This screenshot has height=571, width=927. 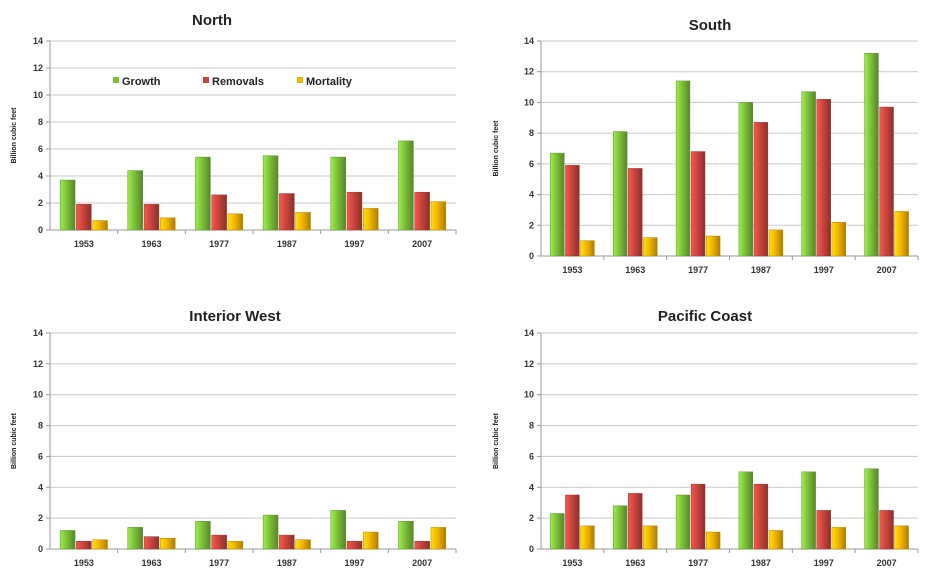 I want to click on legend-swatch-mortality, so click(x=300, y=80).